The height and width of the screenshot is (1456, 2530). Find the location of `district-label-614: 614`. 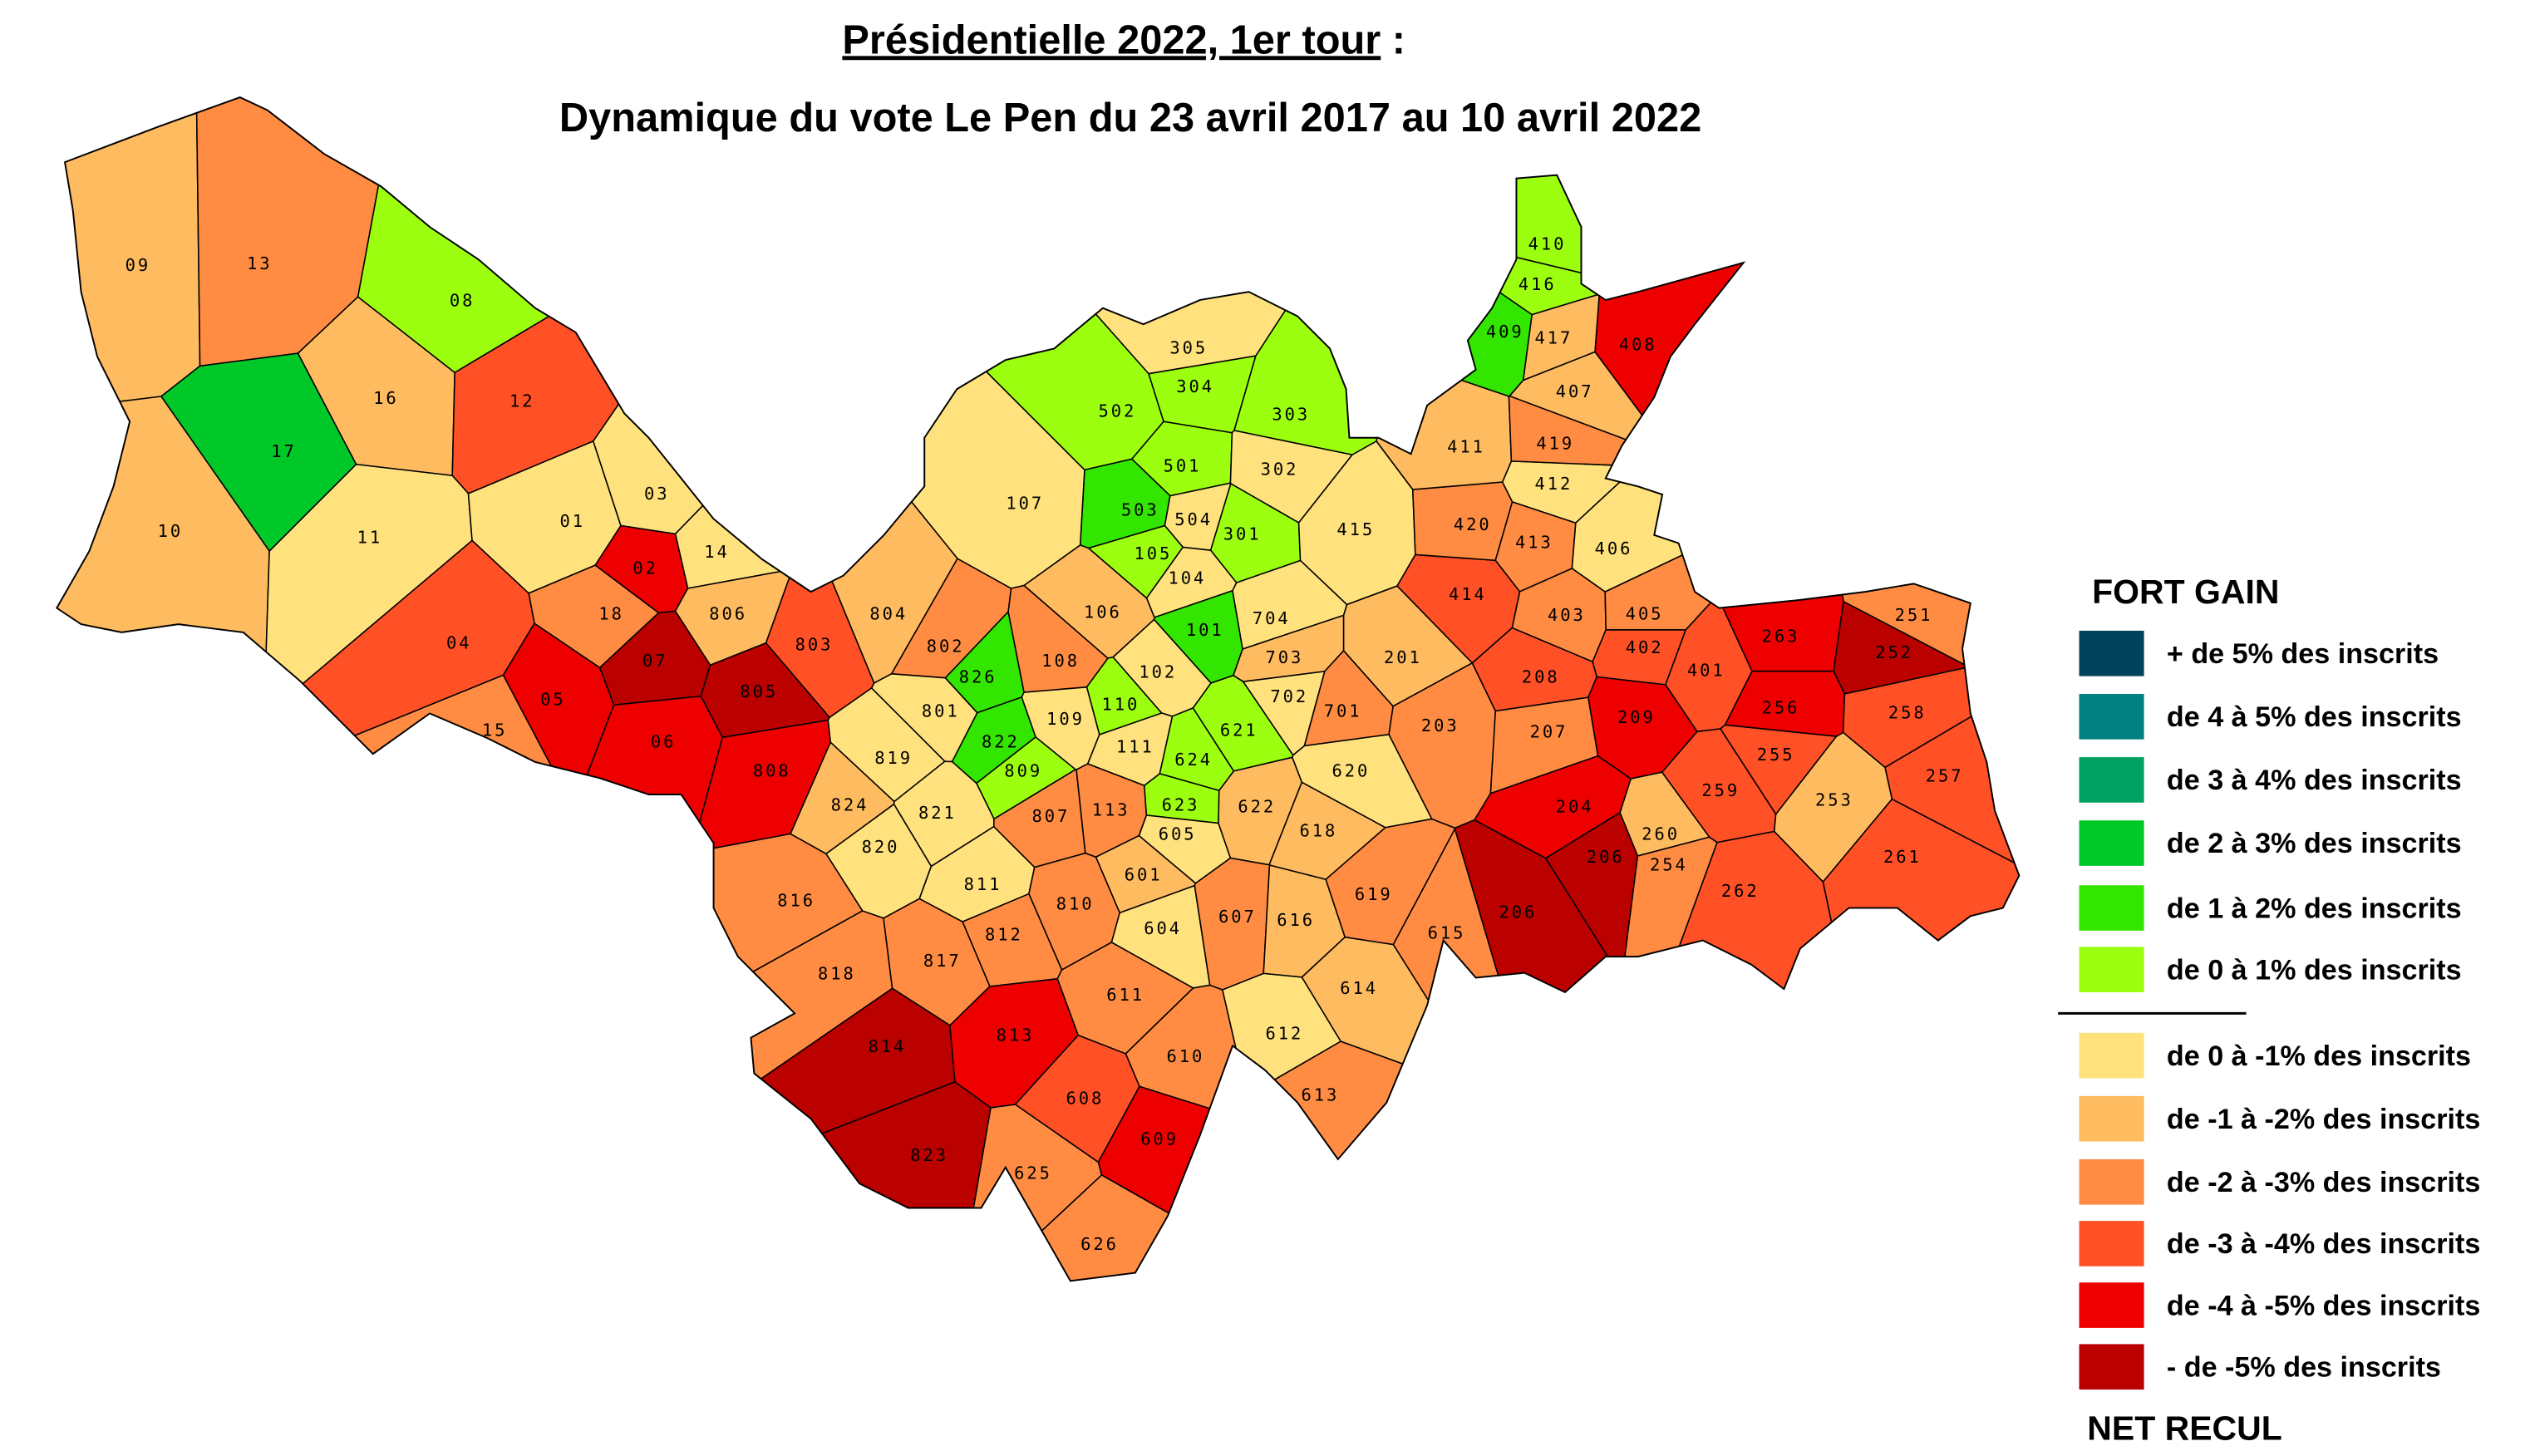

district-label-614: 614 is located at coordinates (1359, 988).